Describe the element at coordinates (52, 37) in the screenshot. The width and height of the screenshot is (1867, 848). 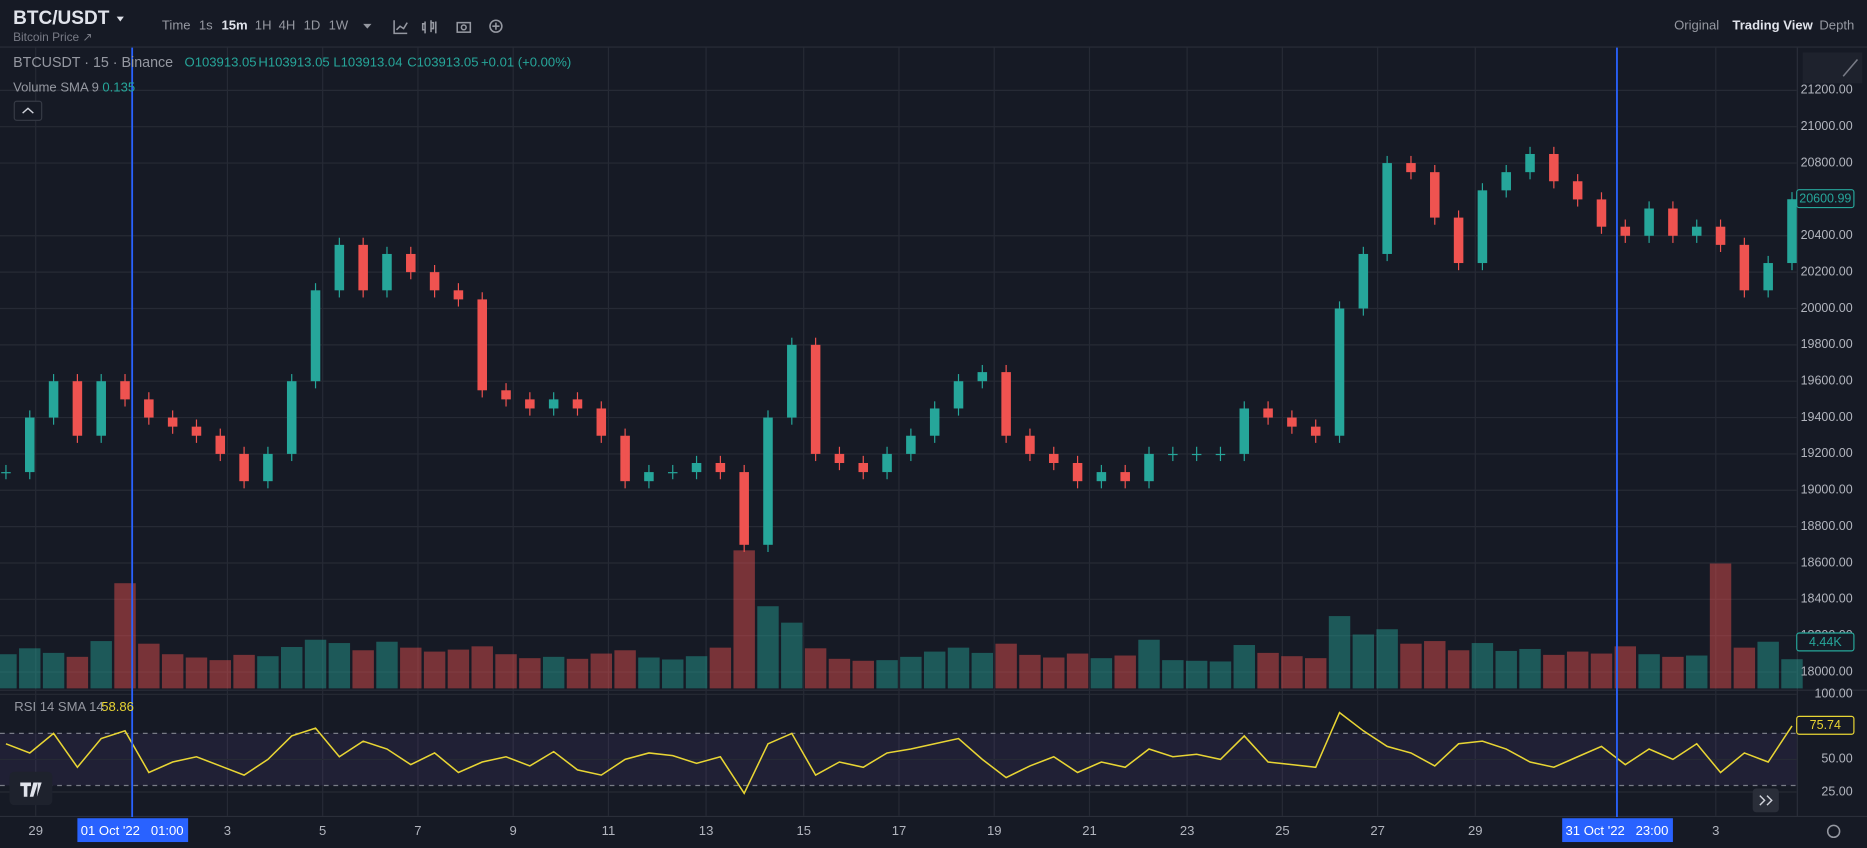
I see `subtitle: Bitcoin Price ↗` at that location.